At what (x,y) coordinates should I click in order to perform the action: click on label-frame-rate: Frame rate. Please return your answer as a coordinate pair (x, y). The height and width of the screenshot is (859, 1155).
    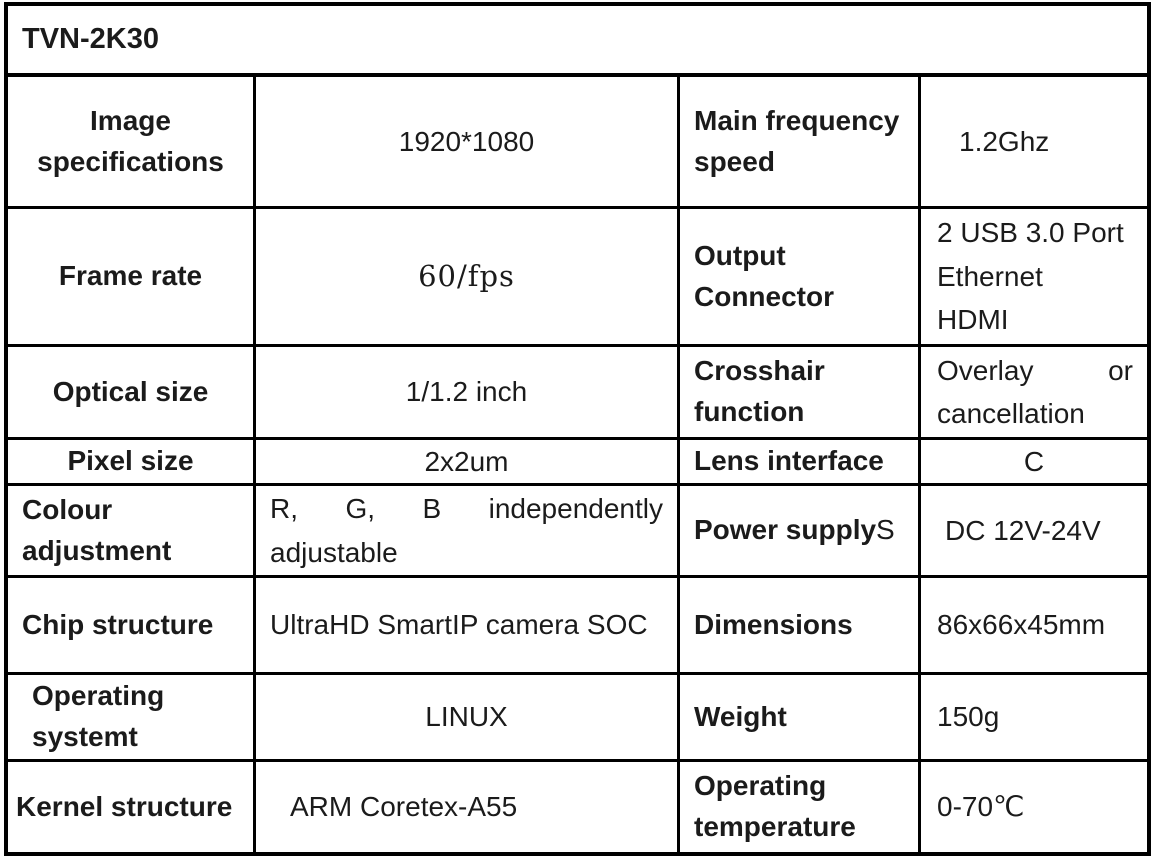
    Looking at the image, I should click on (132, 278).